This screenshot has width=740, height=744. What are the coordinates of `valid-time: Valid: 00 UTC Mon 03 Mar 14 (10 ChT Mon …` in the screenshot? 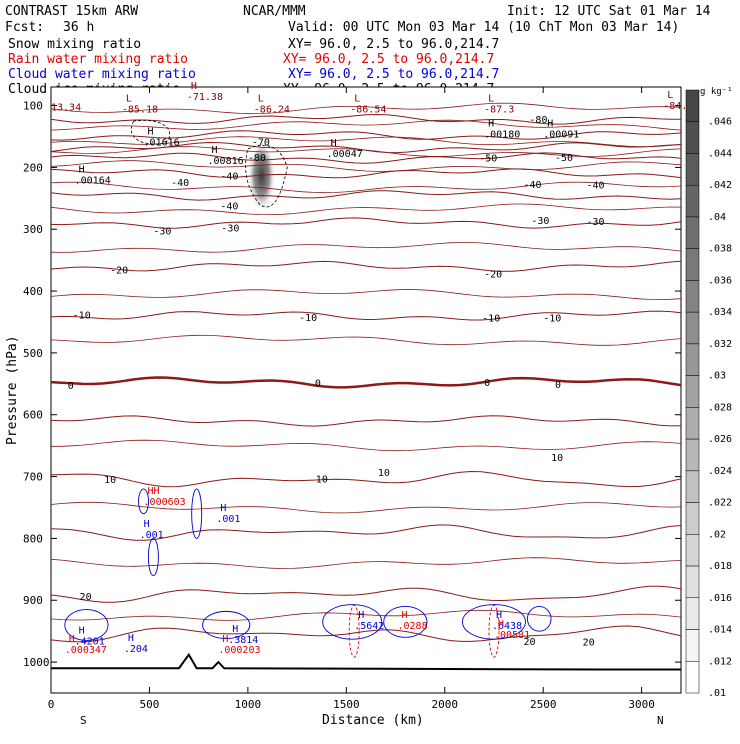 It's located at (483, 27).